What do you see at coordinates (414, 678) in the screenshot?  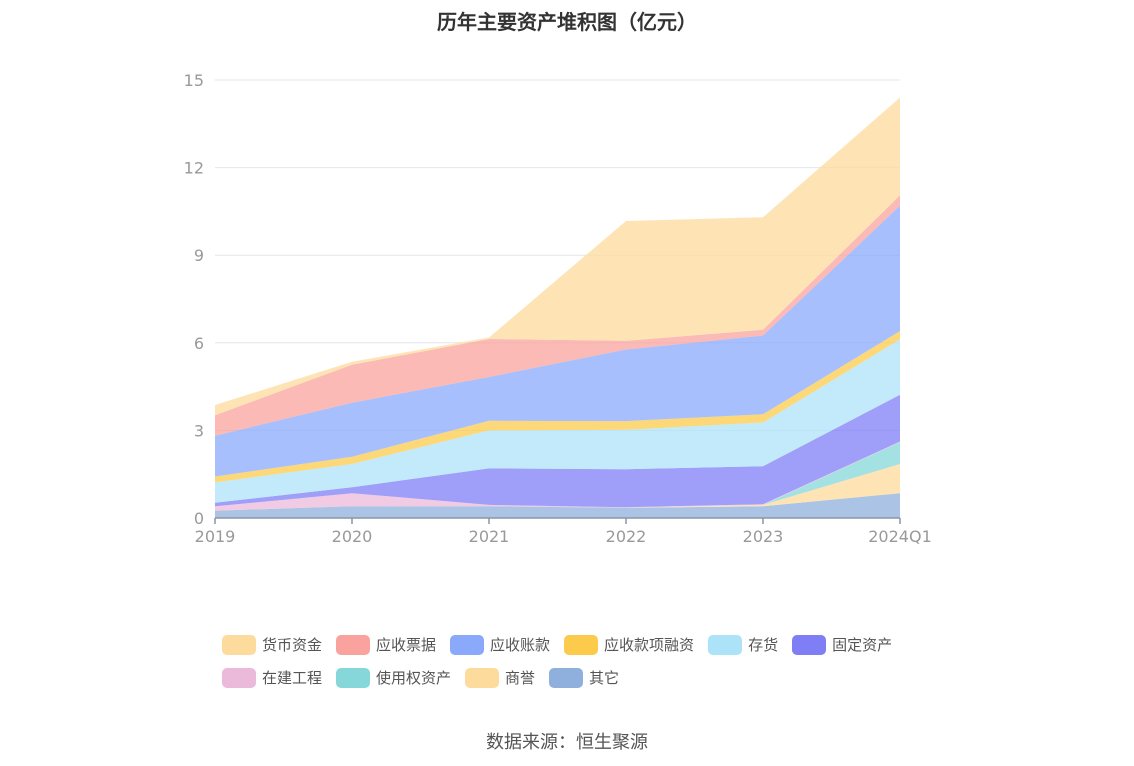 I see `legend-label: 使用权资产` at bounding box center [414, 678].